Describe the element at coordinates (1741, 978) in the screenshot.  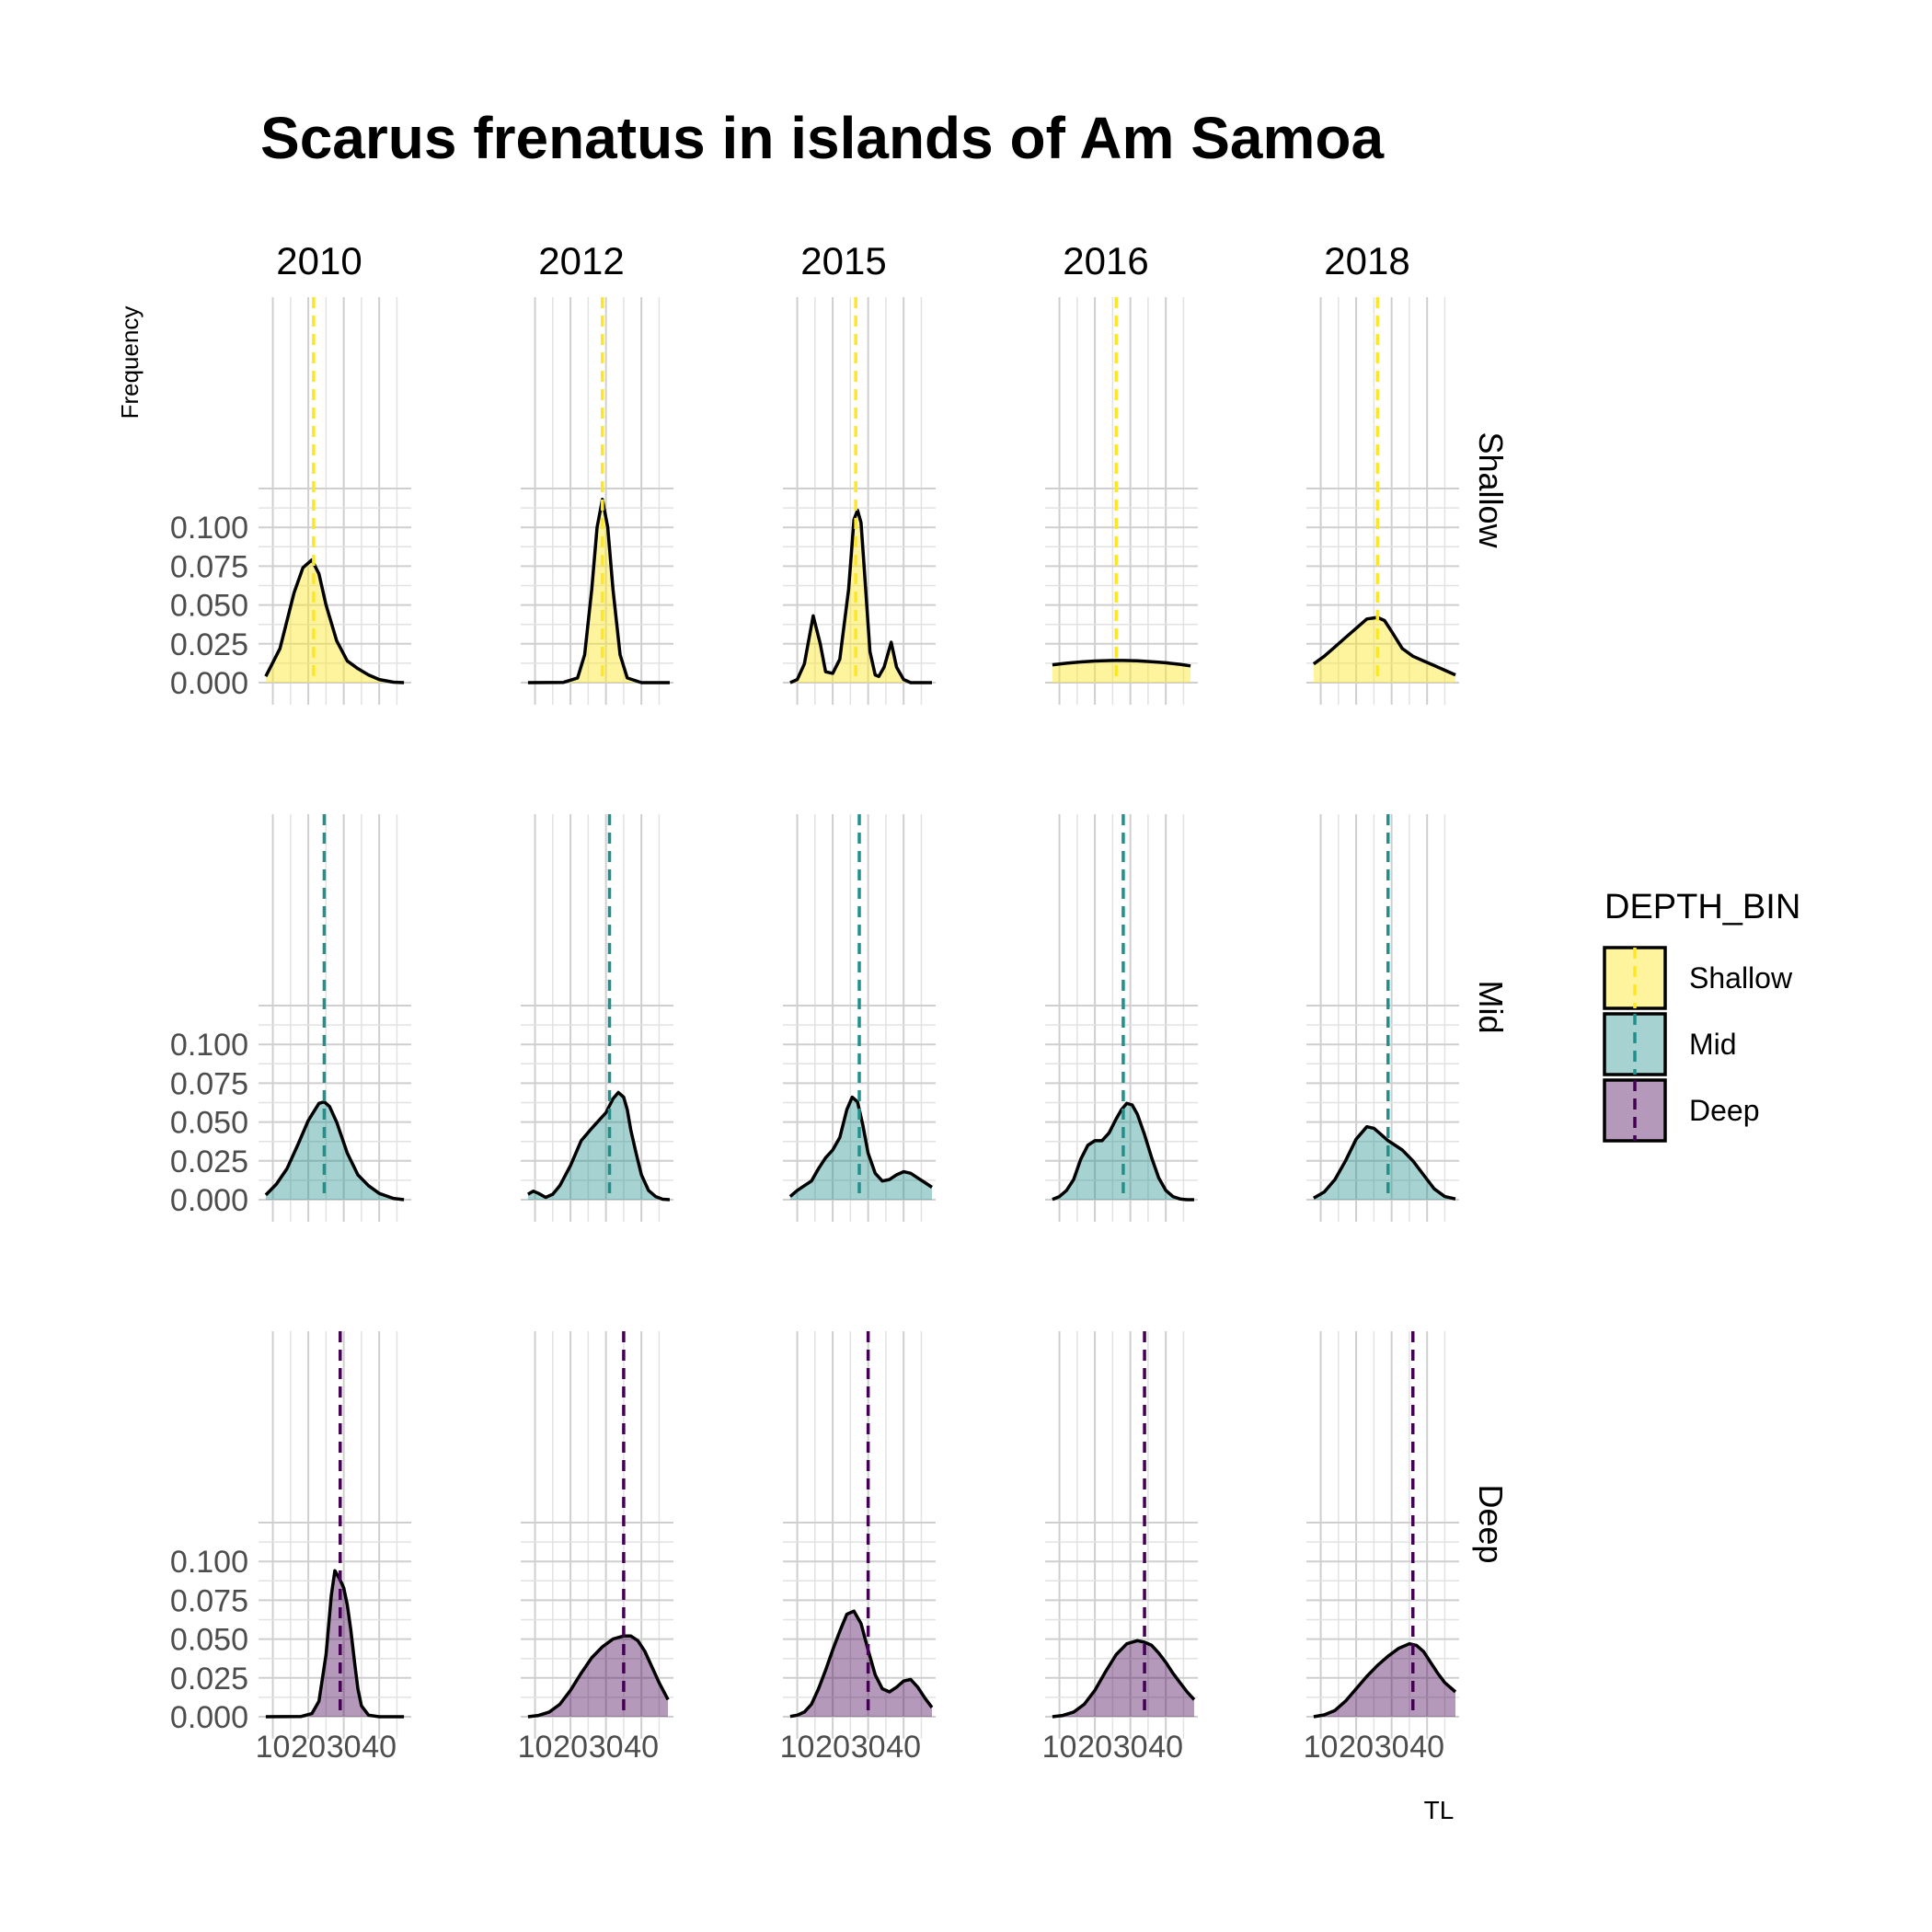
I see `legend-label-shallow: Shallow` at that location.